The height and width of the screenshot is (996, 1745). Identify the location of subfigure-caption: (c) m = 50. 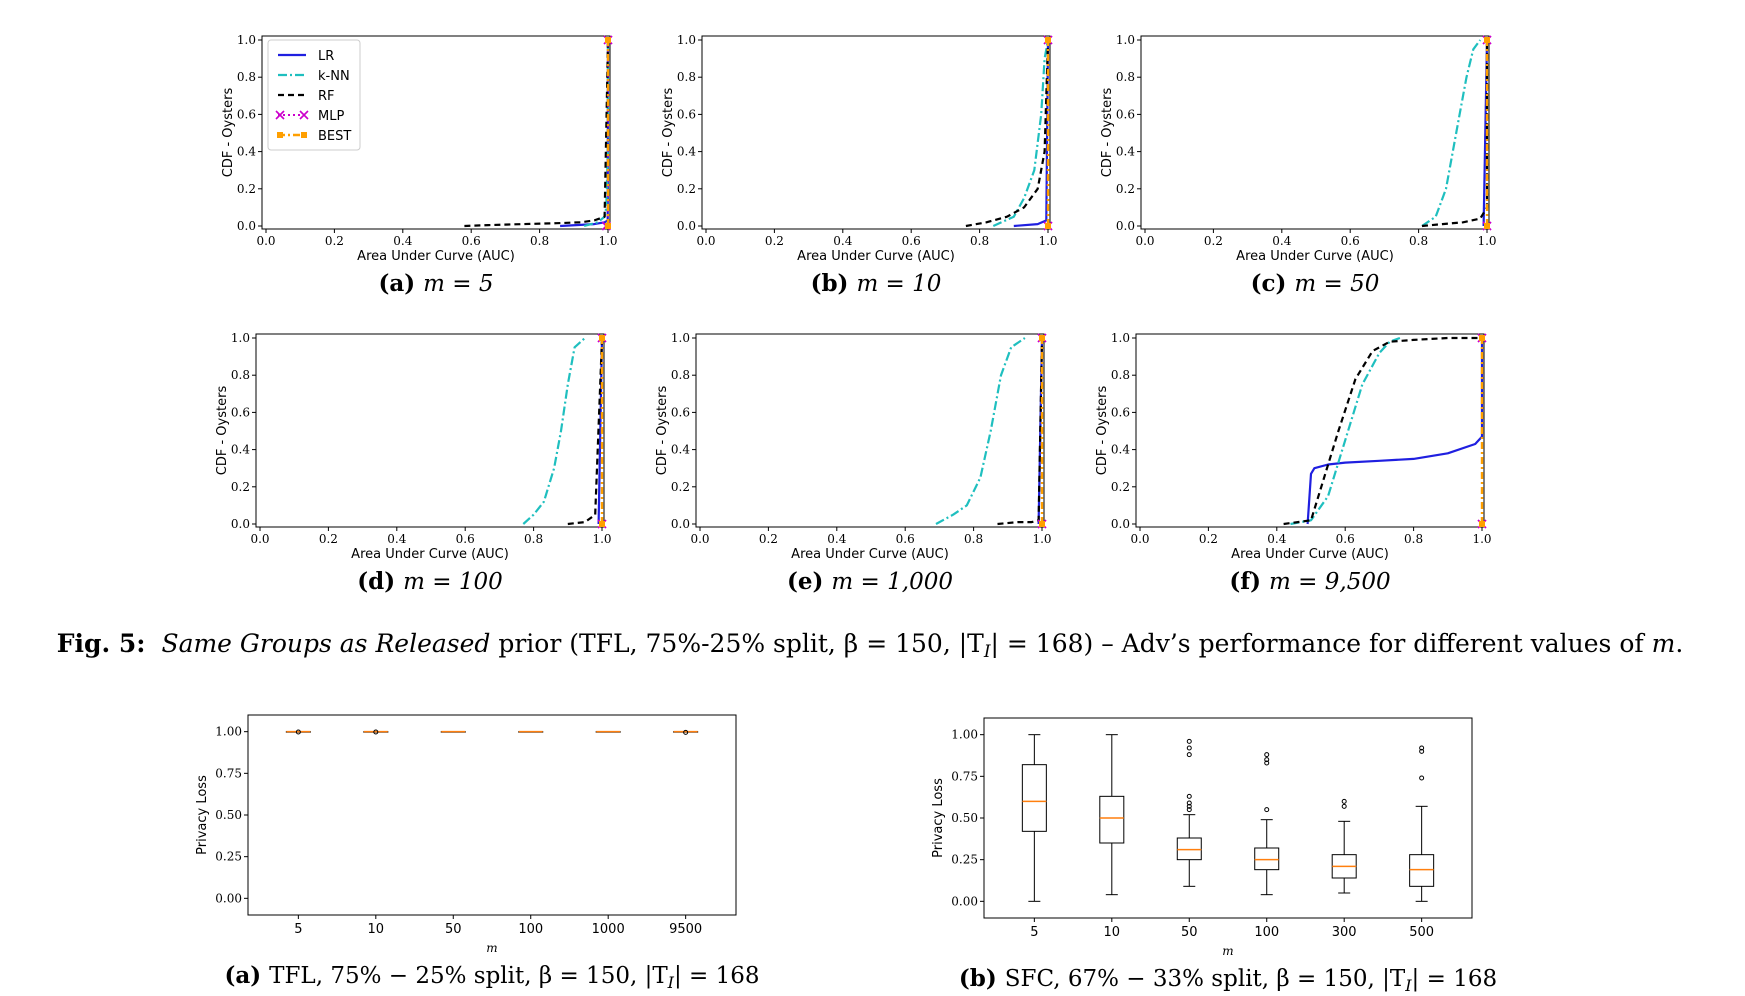
(1315, 283).